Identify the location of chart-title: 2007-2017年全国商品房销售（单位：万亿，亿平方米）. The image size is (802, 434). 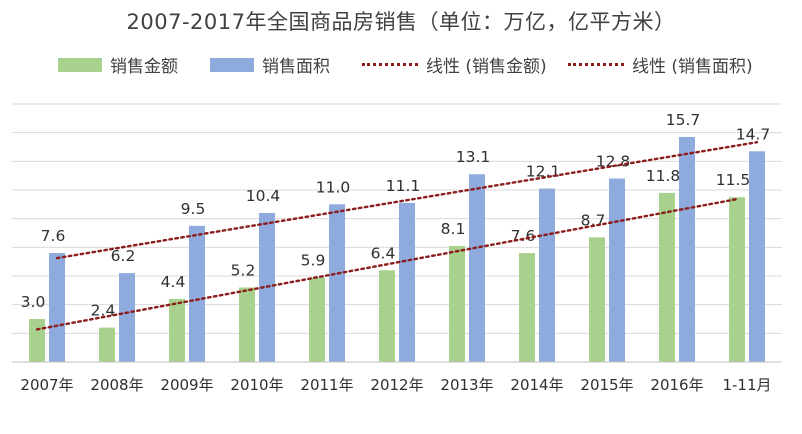
(401, 22).